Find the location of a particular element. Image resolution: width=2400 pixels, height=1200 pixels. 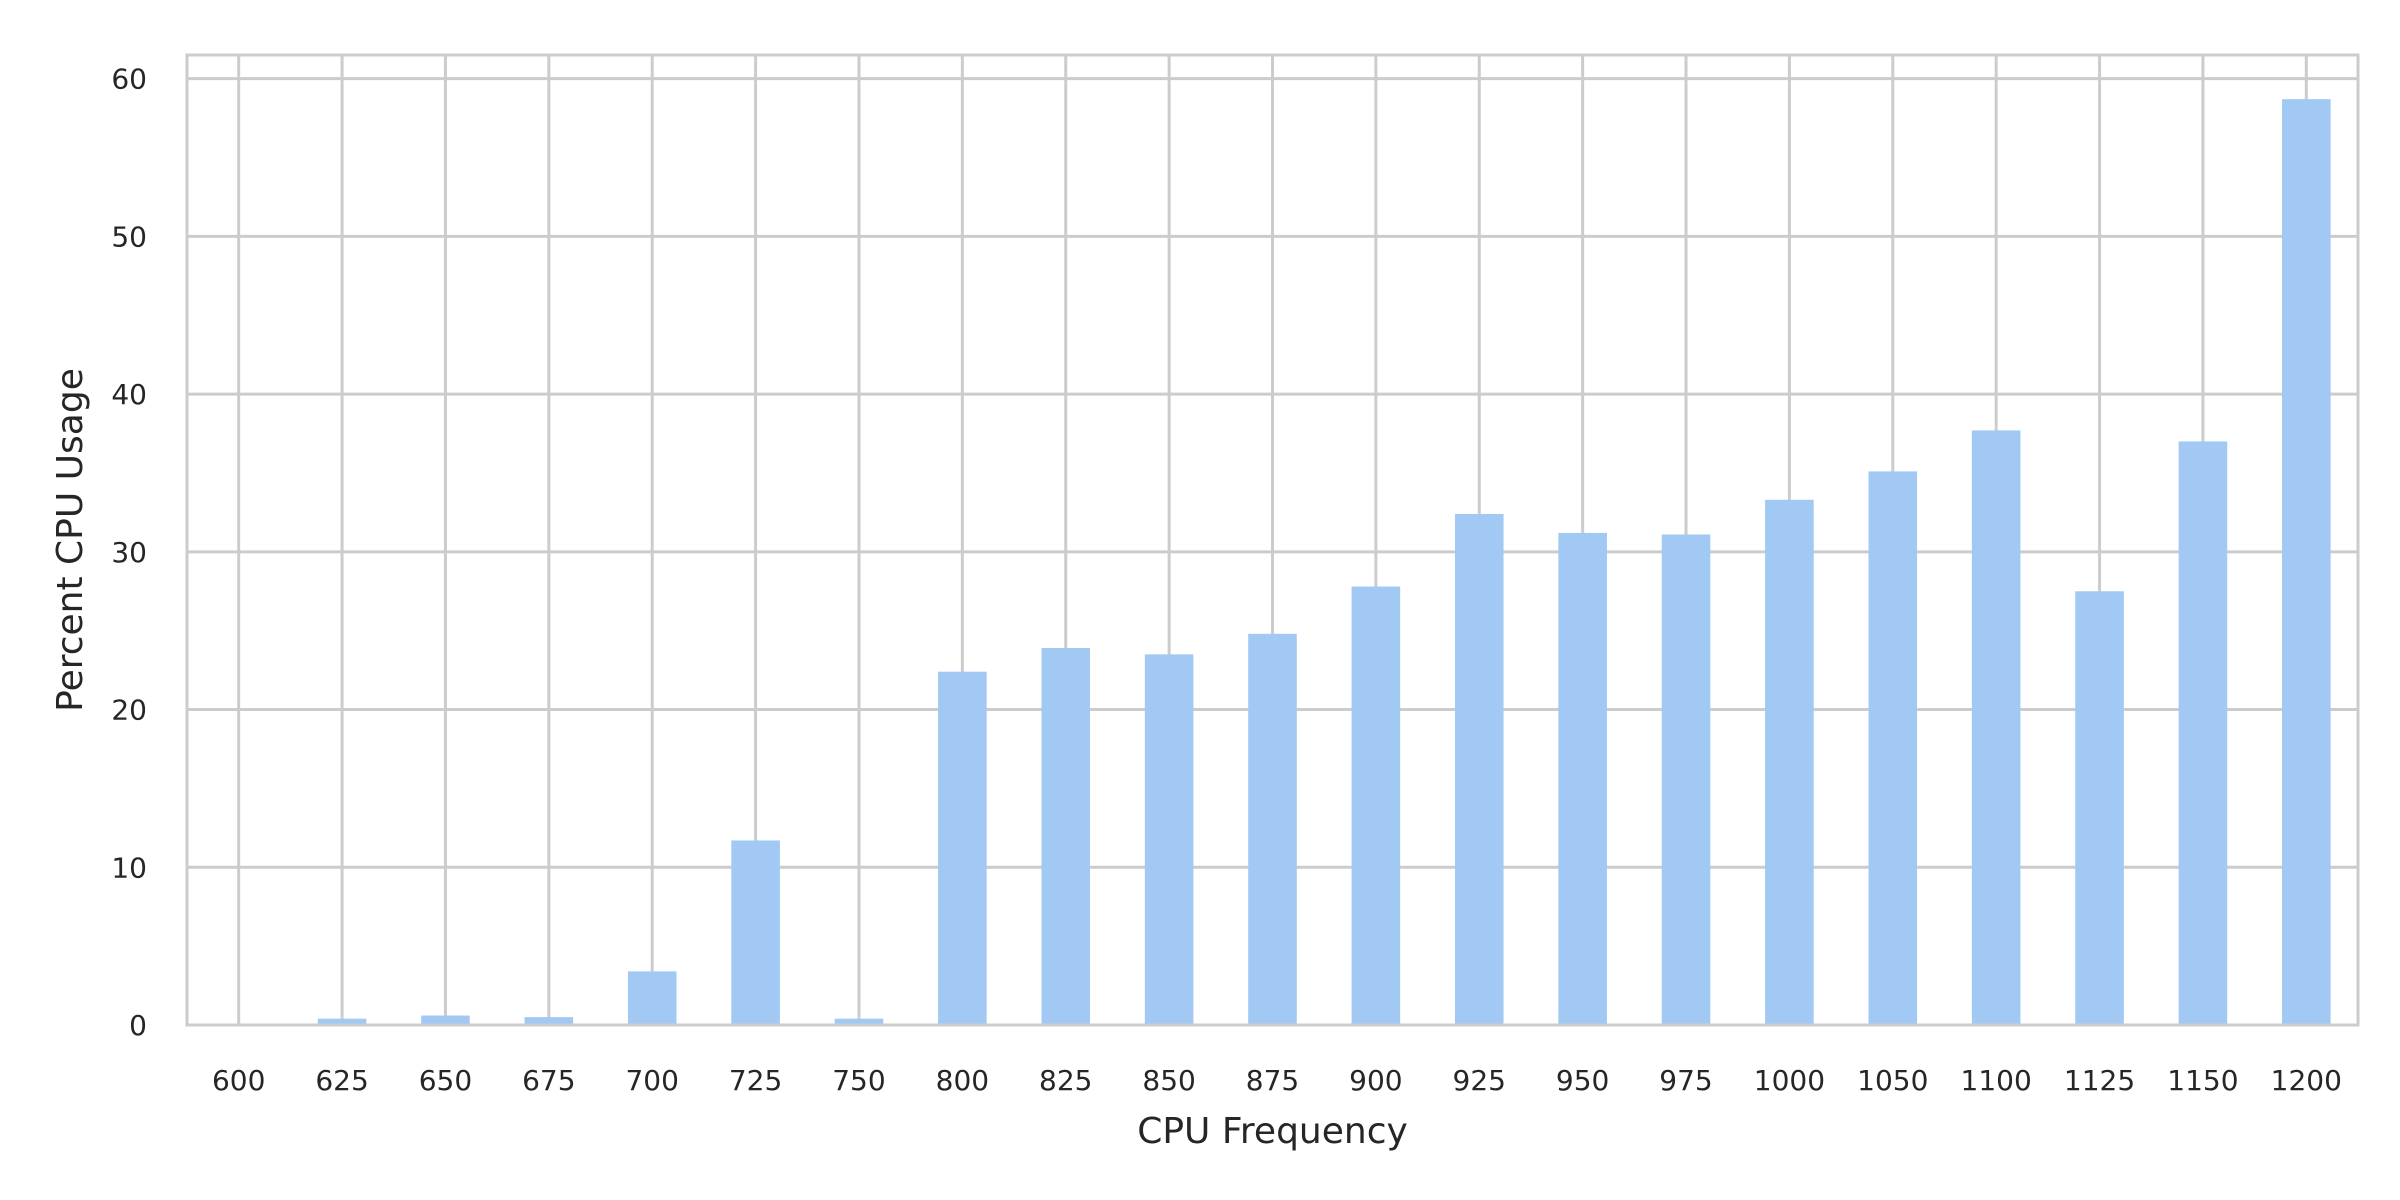

x-tick-label: 925 is located at coordinates (1479, 1080).